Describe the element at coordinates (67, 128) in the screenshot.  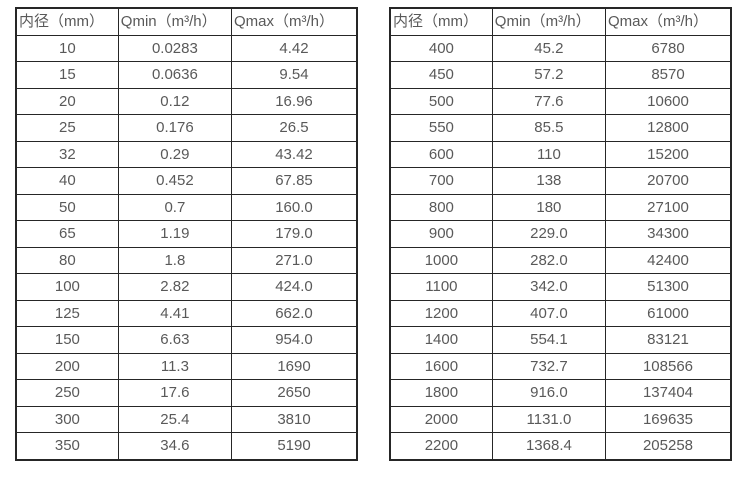
I see `table-cell: 25` at that location.